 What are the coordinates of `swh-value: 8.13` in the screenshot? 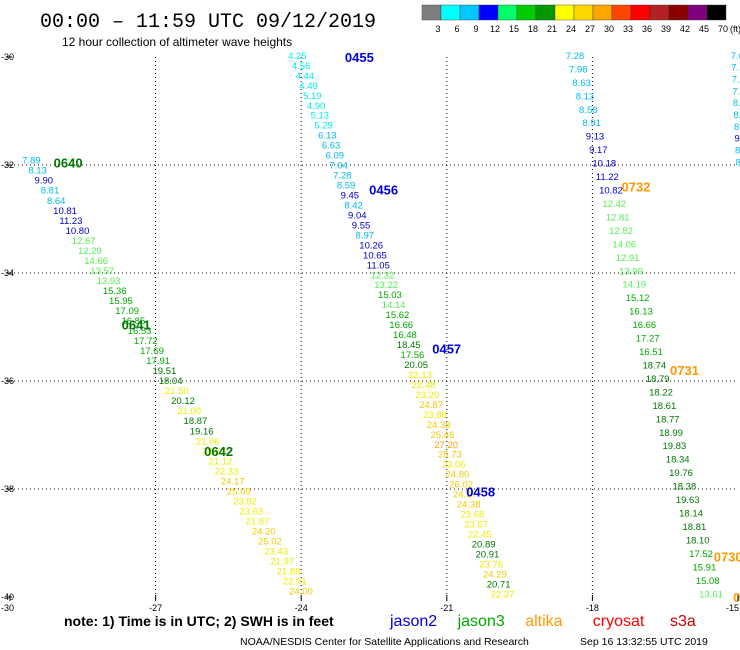 It's located at (37, 171).